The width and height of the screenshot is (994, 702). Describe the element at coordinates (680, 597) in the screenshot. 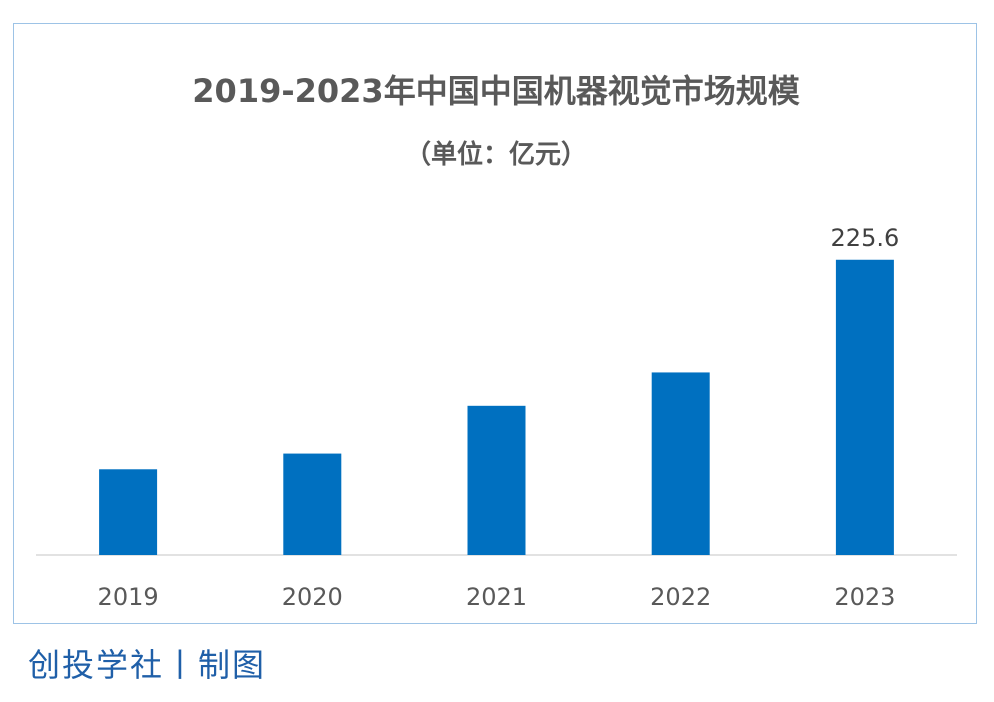

I see `x-tick-label-2022: 2022` at that location.